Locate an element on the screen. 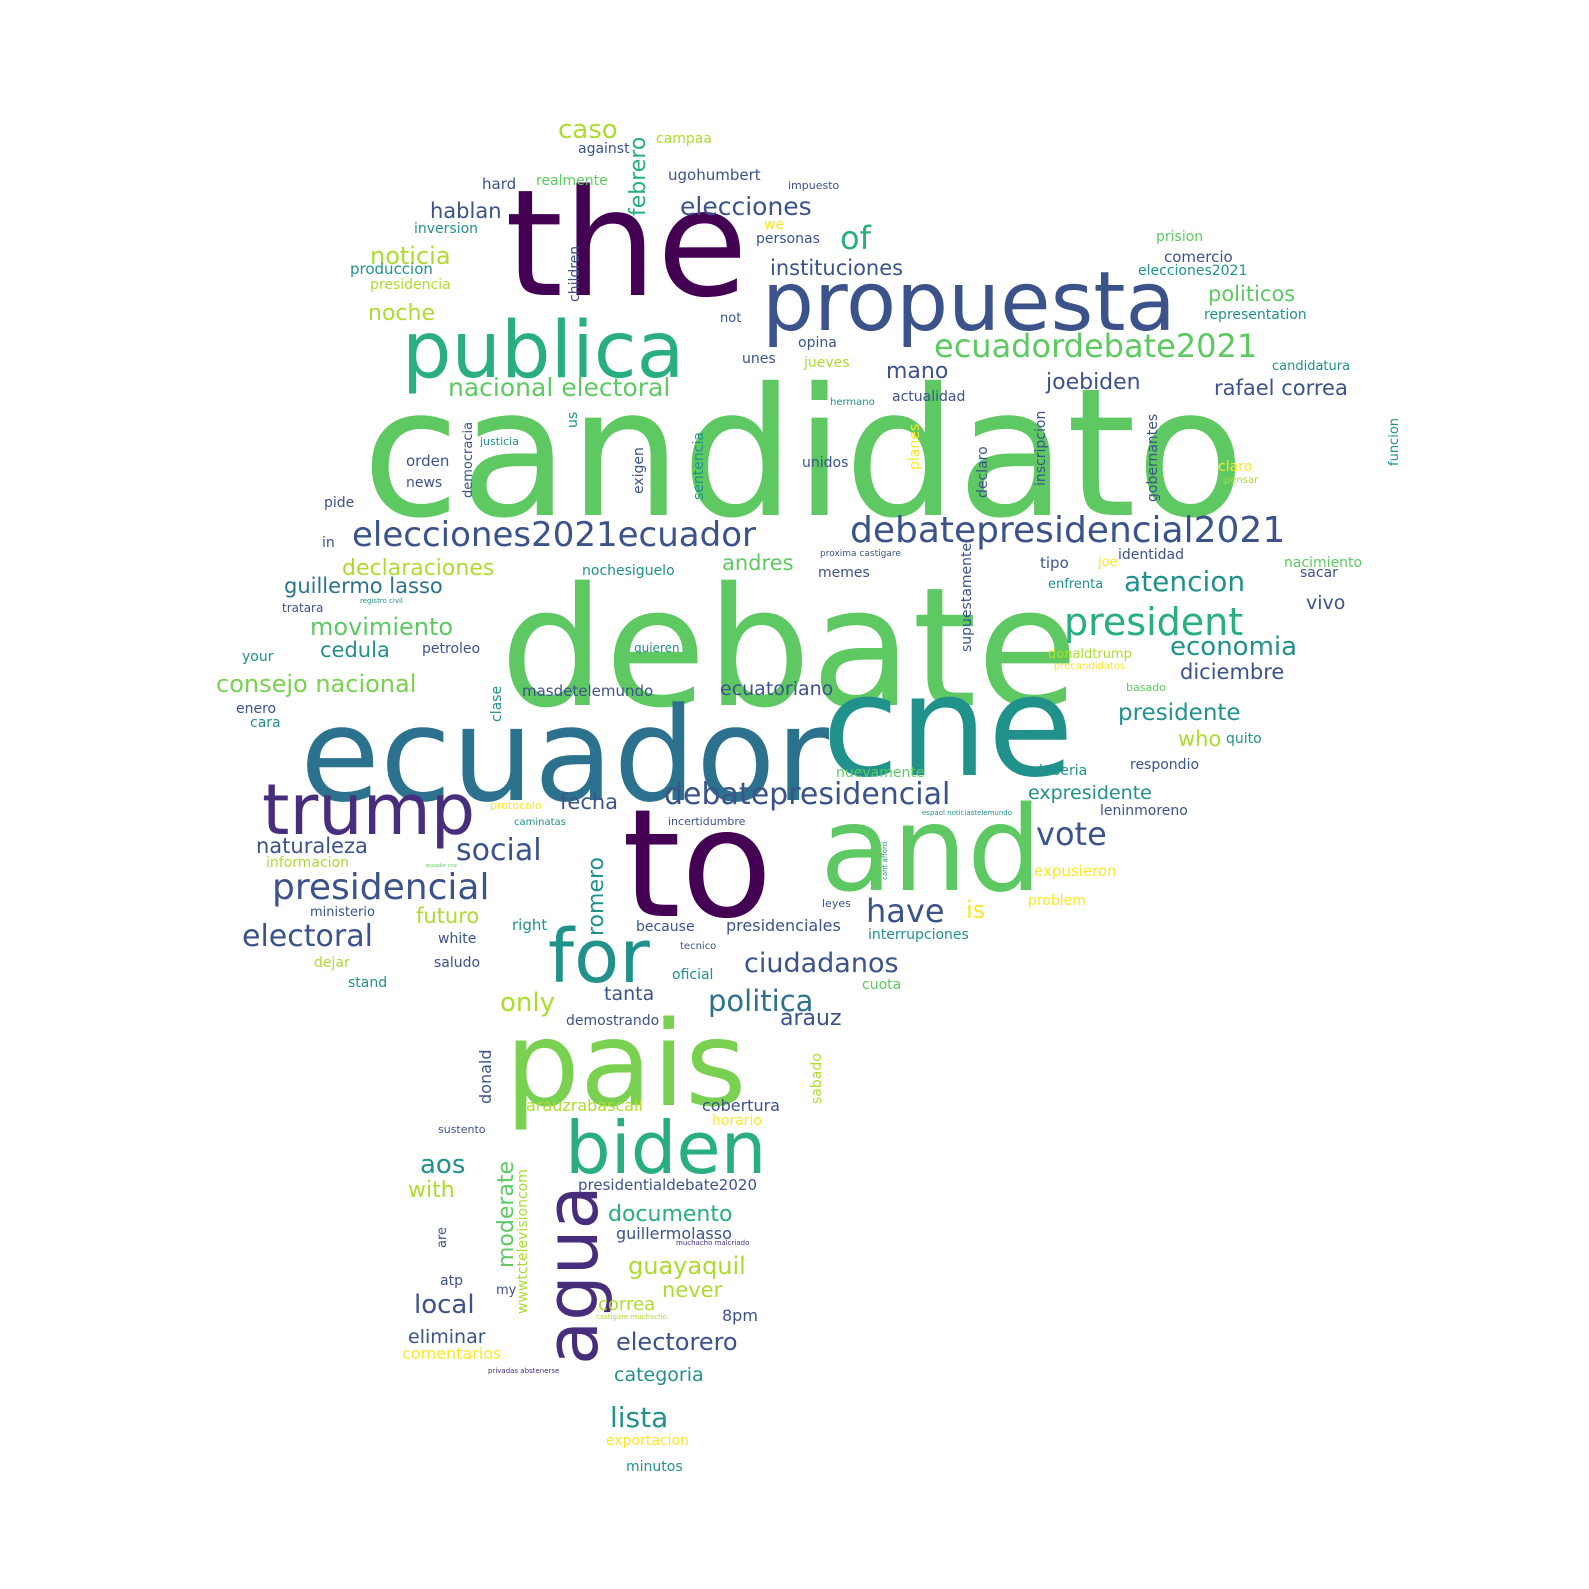  word: leyes is located at coordinates (836, 903).